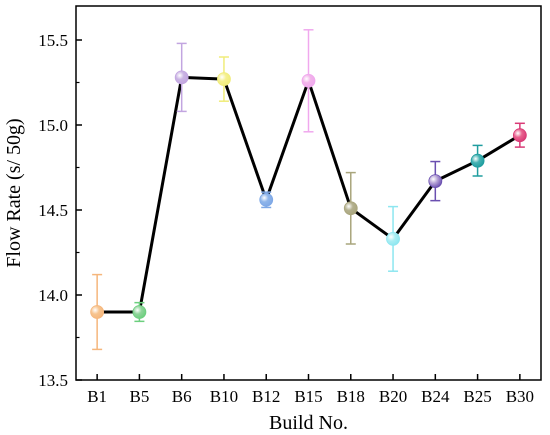 The height and width of the screenshot is (435, 550). Describe the element at coordinates (181, 77) in the screenshot. I see `data-point-B6` at that location.